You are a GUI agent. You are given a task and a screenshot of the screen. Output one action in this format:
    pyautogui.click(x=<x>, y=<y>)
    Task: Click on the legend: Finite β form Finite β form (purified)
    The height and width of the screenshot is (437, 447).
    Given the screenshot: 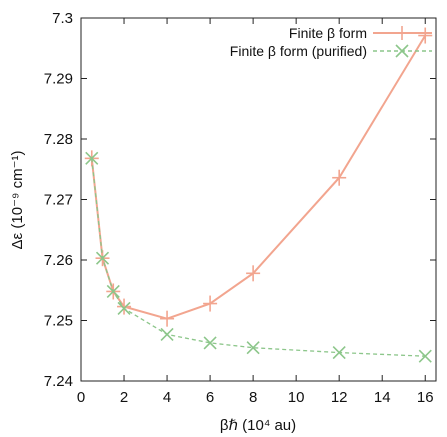 What is the action you would take?
    pyautogui.click(x=331, y=42)
    